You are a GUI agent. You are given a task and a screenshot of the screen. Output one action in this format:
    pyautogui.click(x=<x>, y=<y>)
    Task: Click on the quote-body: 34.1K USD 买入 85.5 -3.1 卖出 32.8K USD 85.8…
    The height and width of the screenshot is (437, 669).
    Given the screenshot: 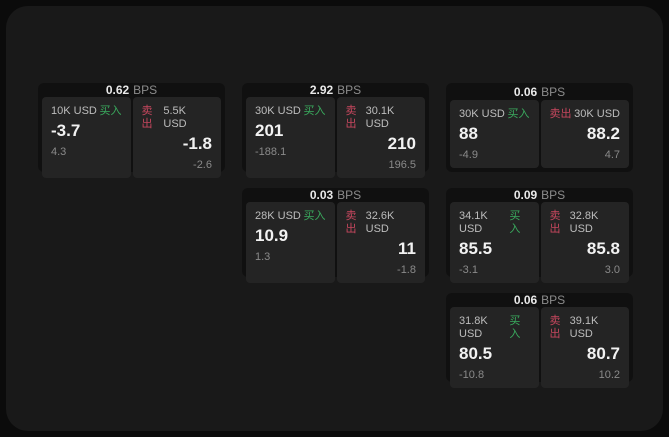 What is the action you would take?
    pyautogui.click(x=539, y=244)
    